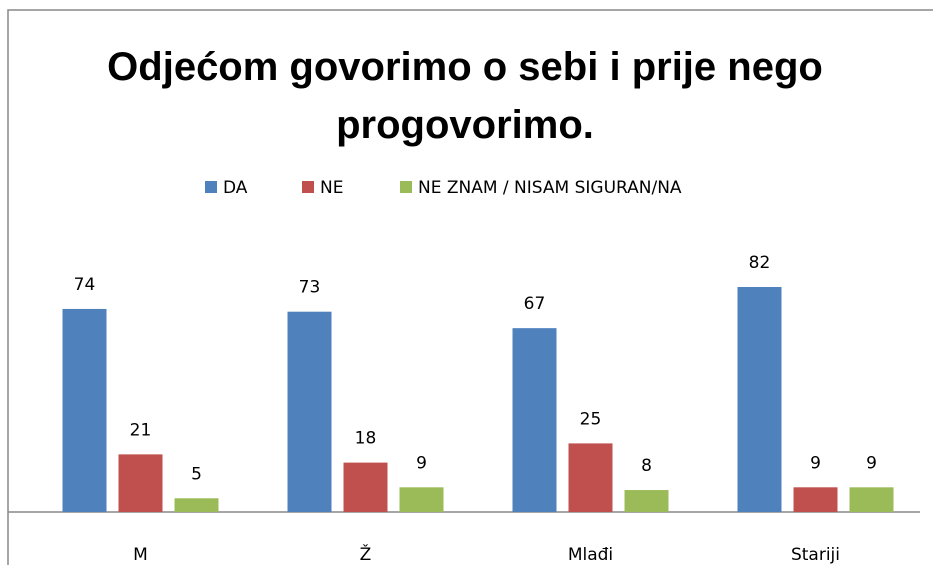 This screenshot has height=565, width=933. What do you see at coordinates (646, 466) in the screenshot?
I see `data-label: 8` at bounding box center [646, 466].